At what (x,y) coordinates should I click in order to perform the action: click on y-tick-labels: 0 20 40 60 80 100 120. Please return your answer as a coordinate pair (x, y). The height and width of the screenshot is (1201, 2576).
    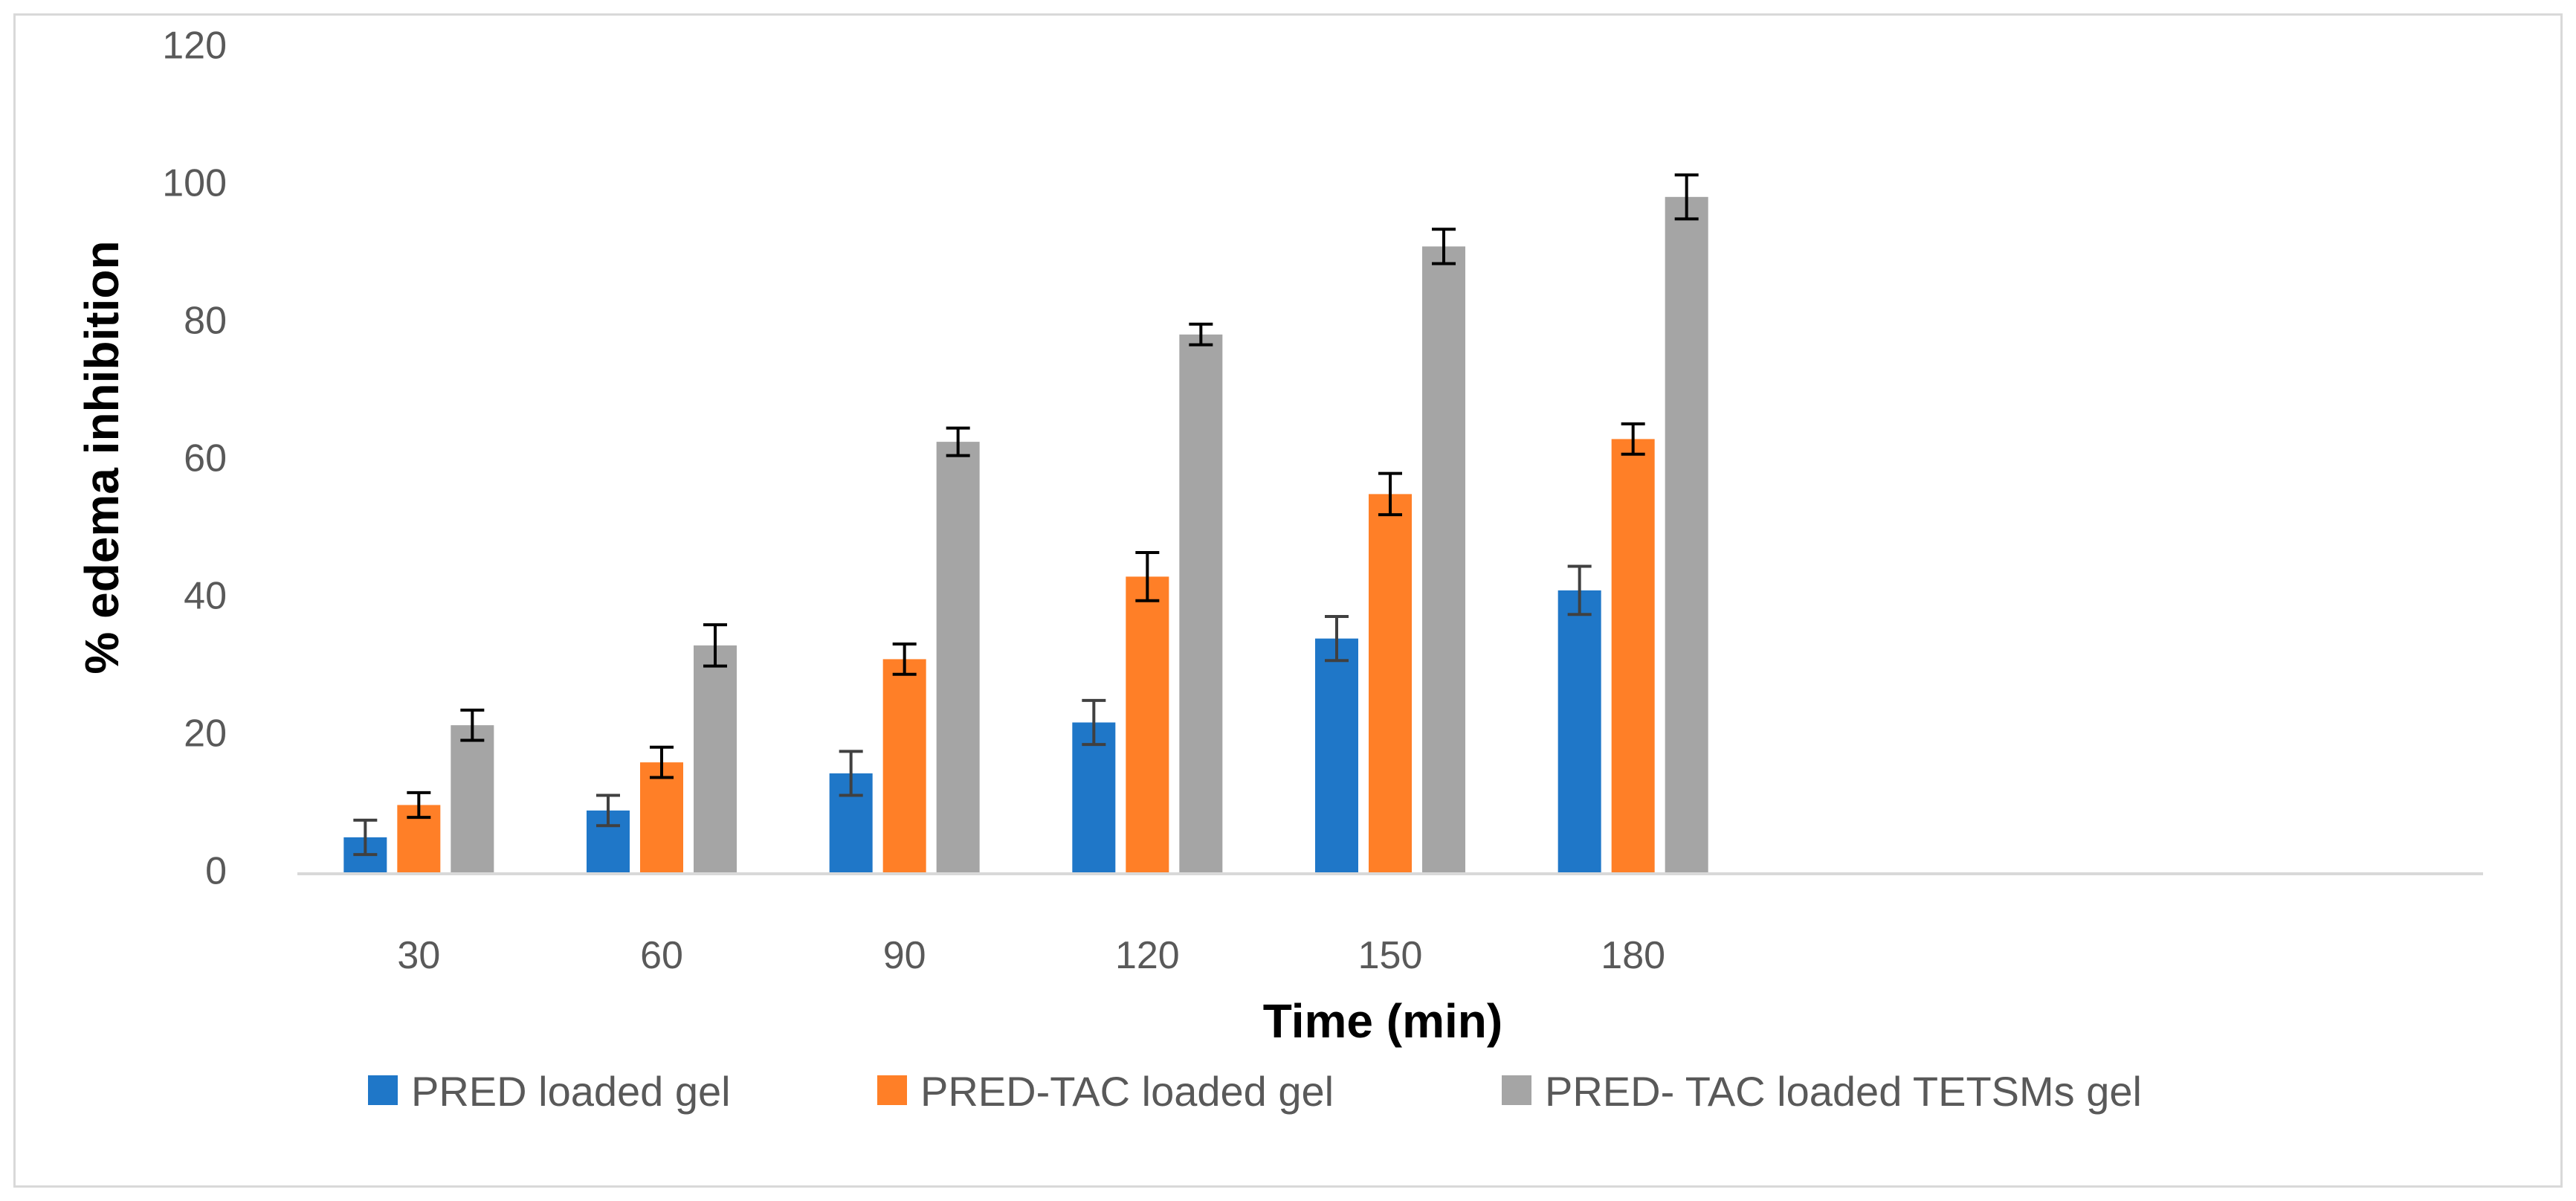
    Looking at the image, I should click on (194, 459).